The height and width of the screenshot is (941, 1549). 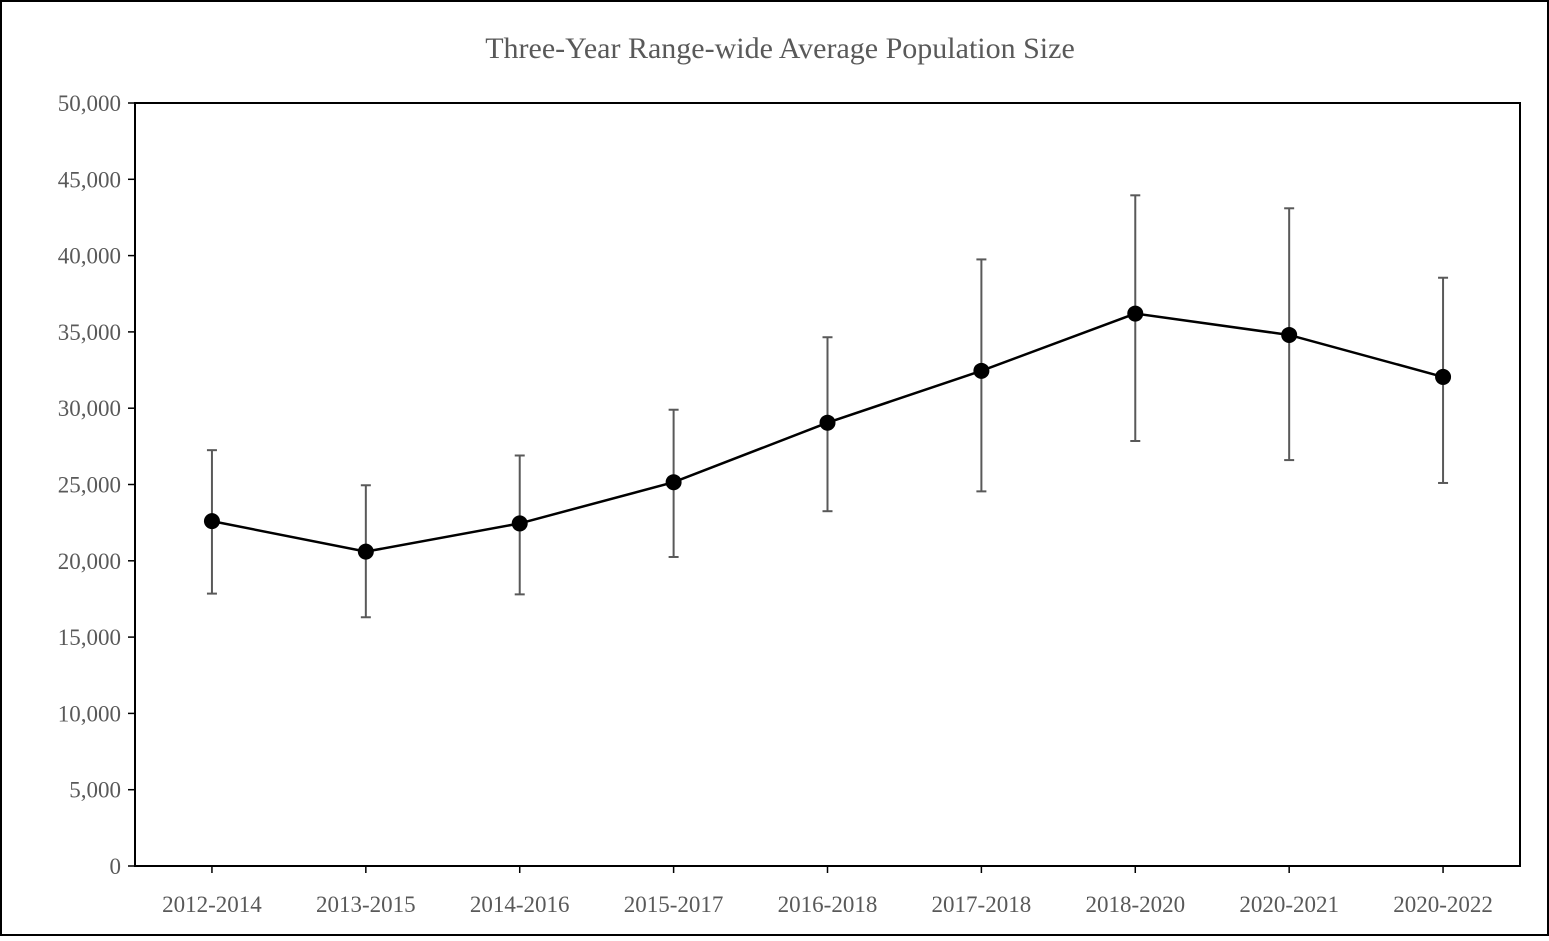 I want to click on y-tick-label: 10,000, so click(x=89, y=713).